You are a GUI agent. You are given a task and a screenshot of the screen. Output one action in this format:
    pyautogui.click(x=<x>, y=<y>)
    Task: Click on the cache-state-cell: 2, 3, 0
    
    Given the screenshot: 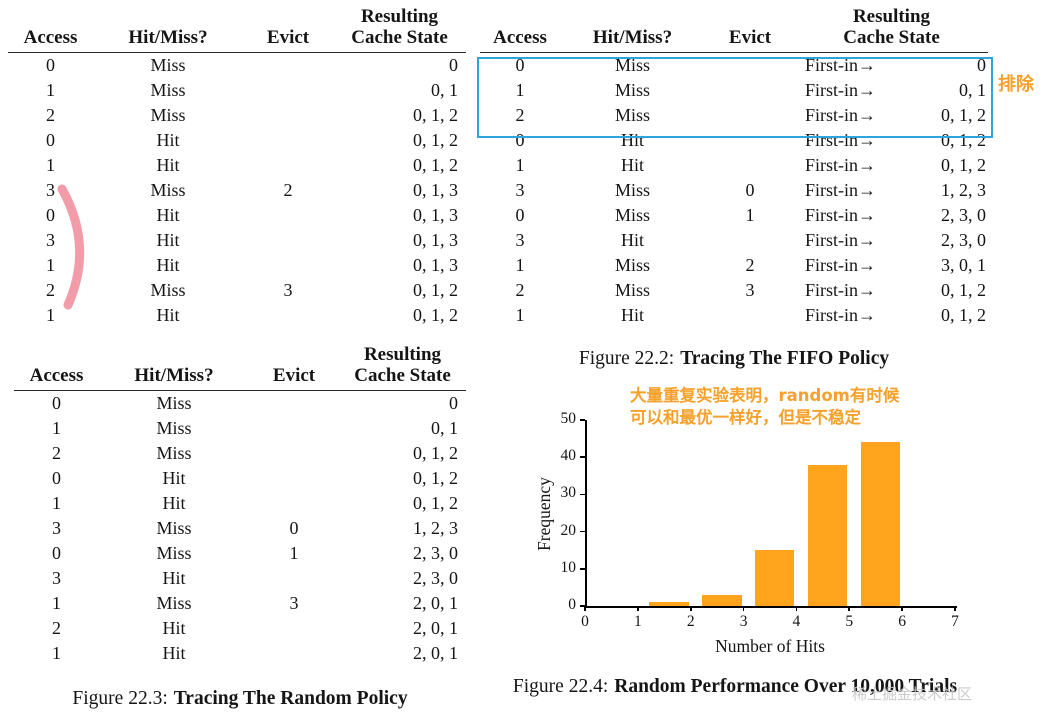 What is the action you would take?
    pyautogui.click(x=402, y=553)
    